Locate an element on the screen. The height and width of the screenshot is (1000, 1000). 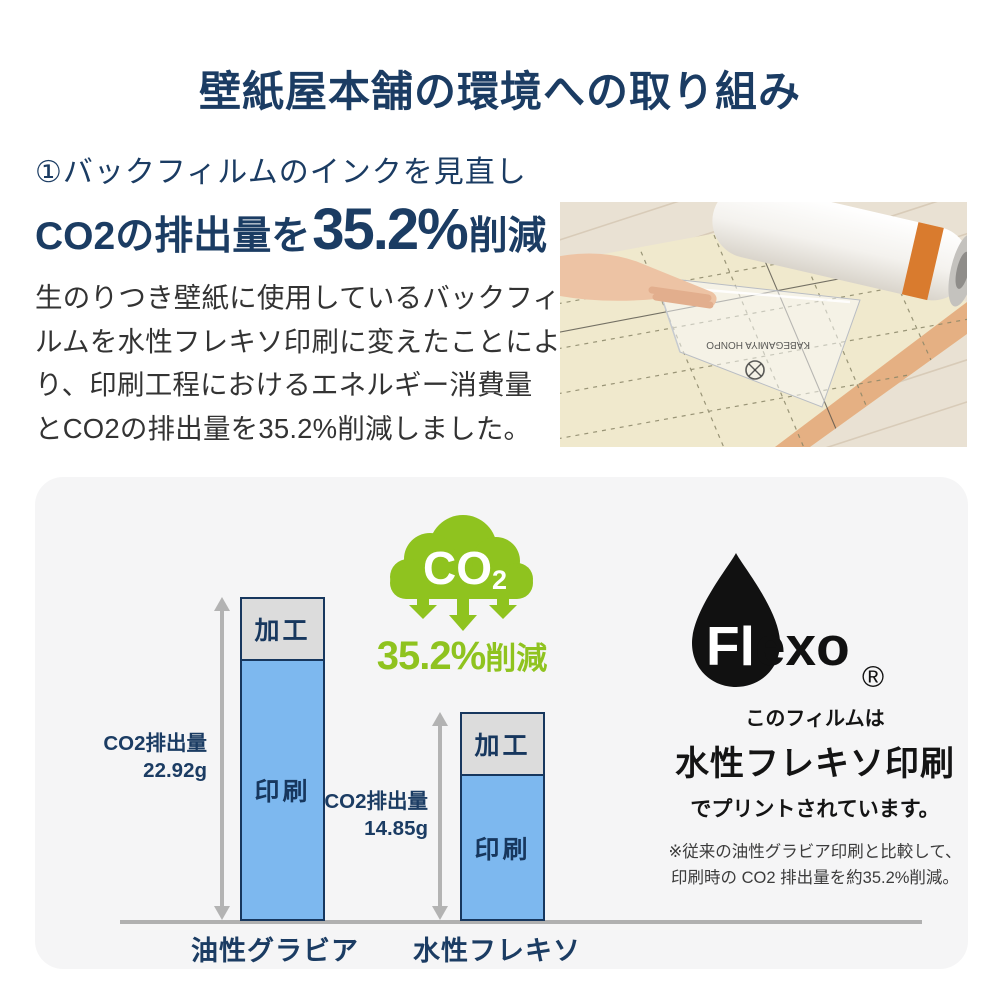
flexo-drop-icon is located at coordinates (736, 620).